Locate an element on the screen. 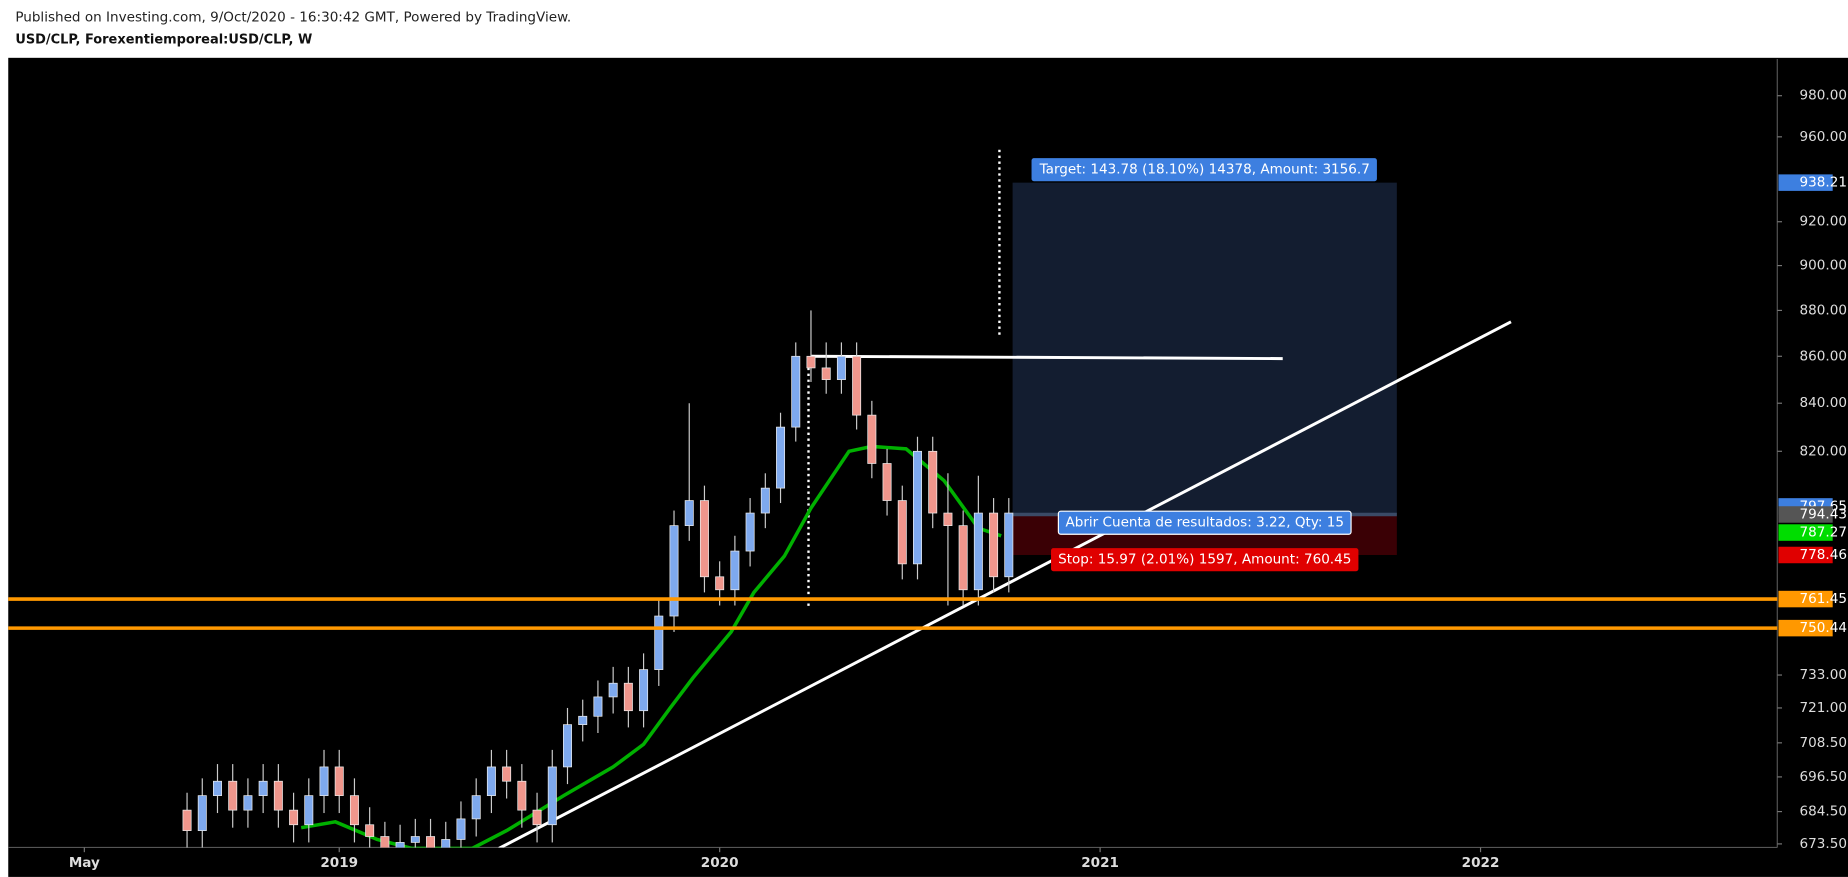  stop-label: Stop: 15.97 (2.01%) 1597, Amount: 760.45 is located at coordinates (1204, 560).